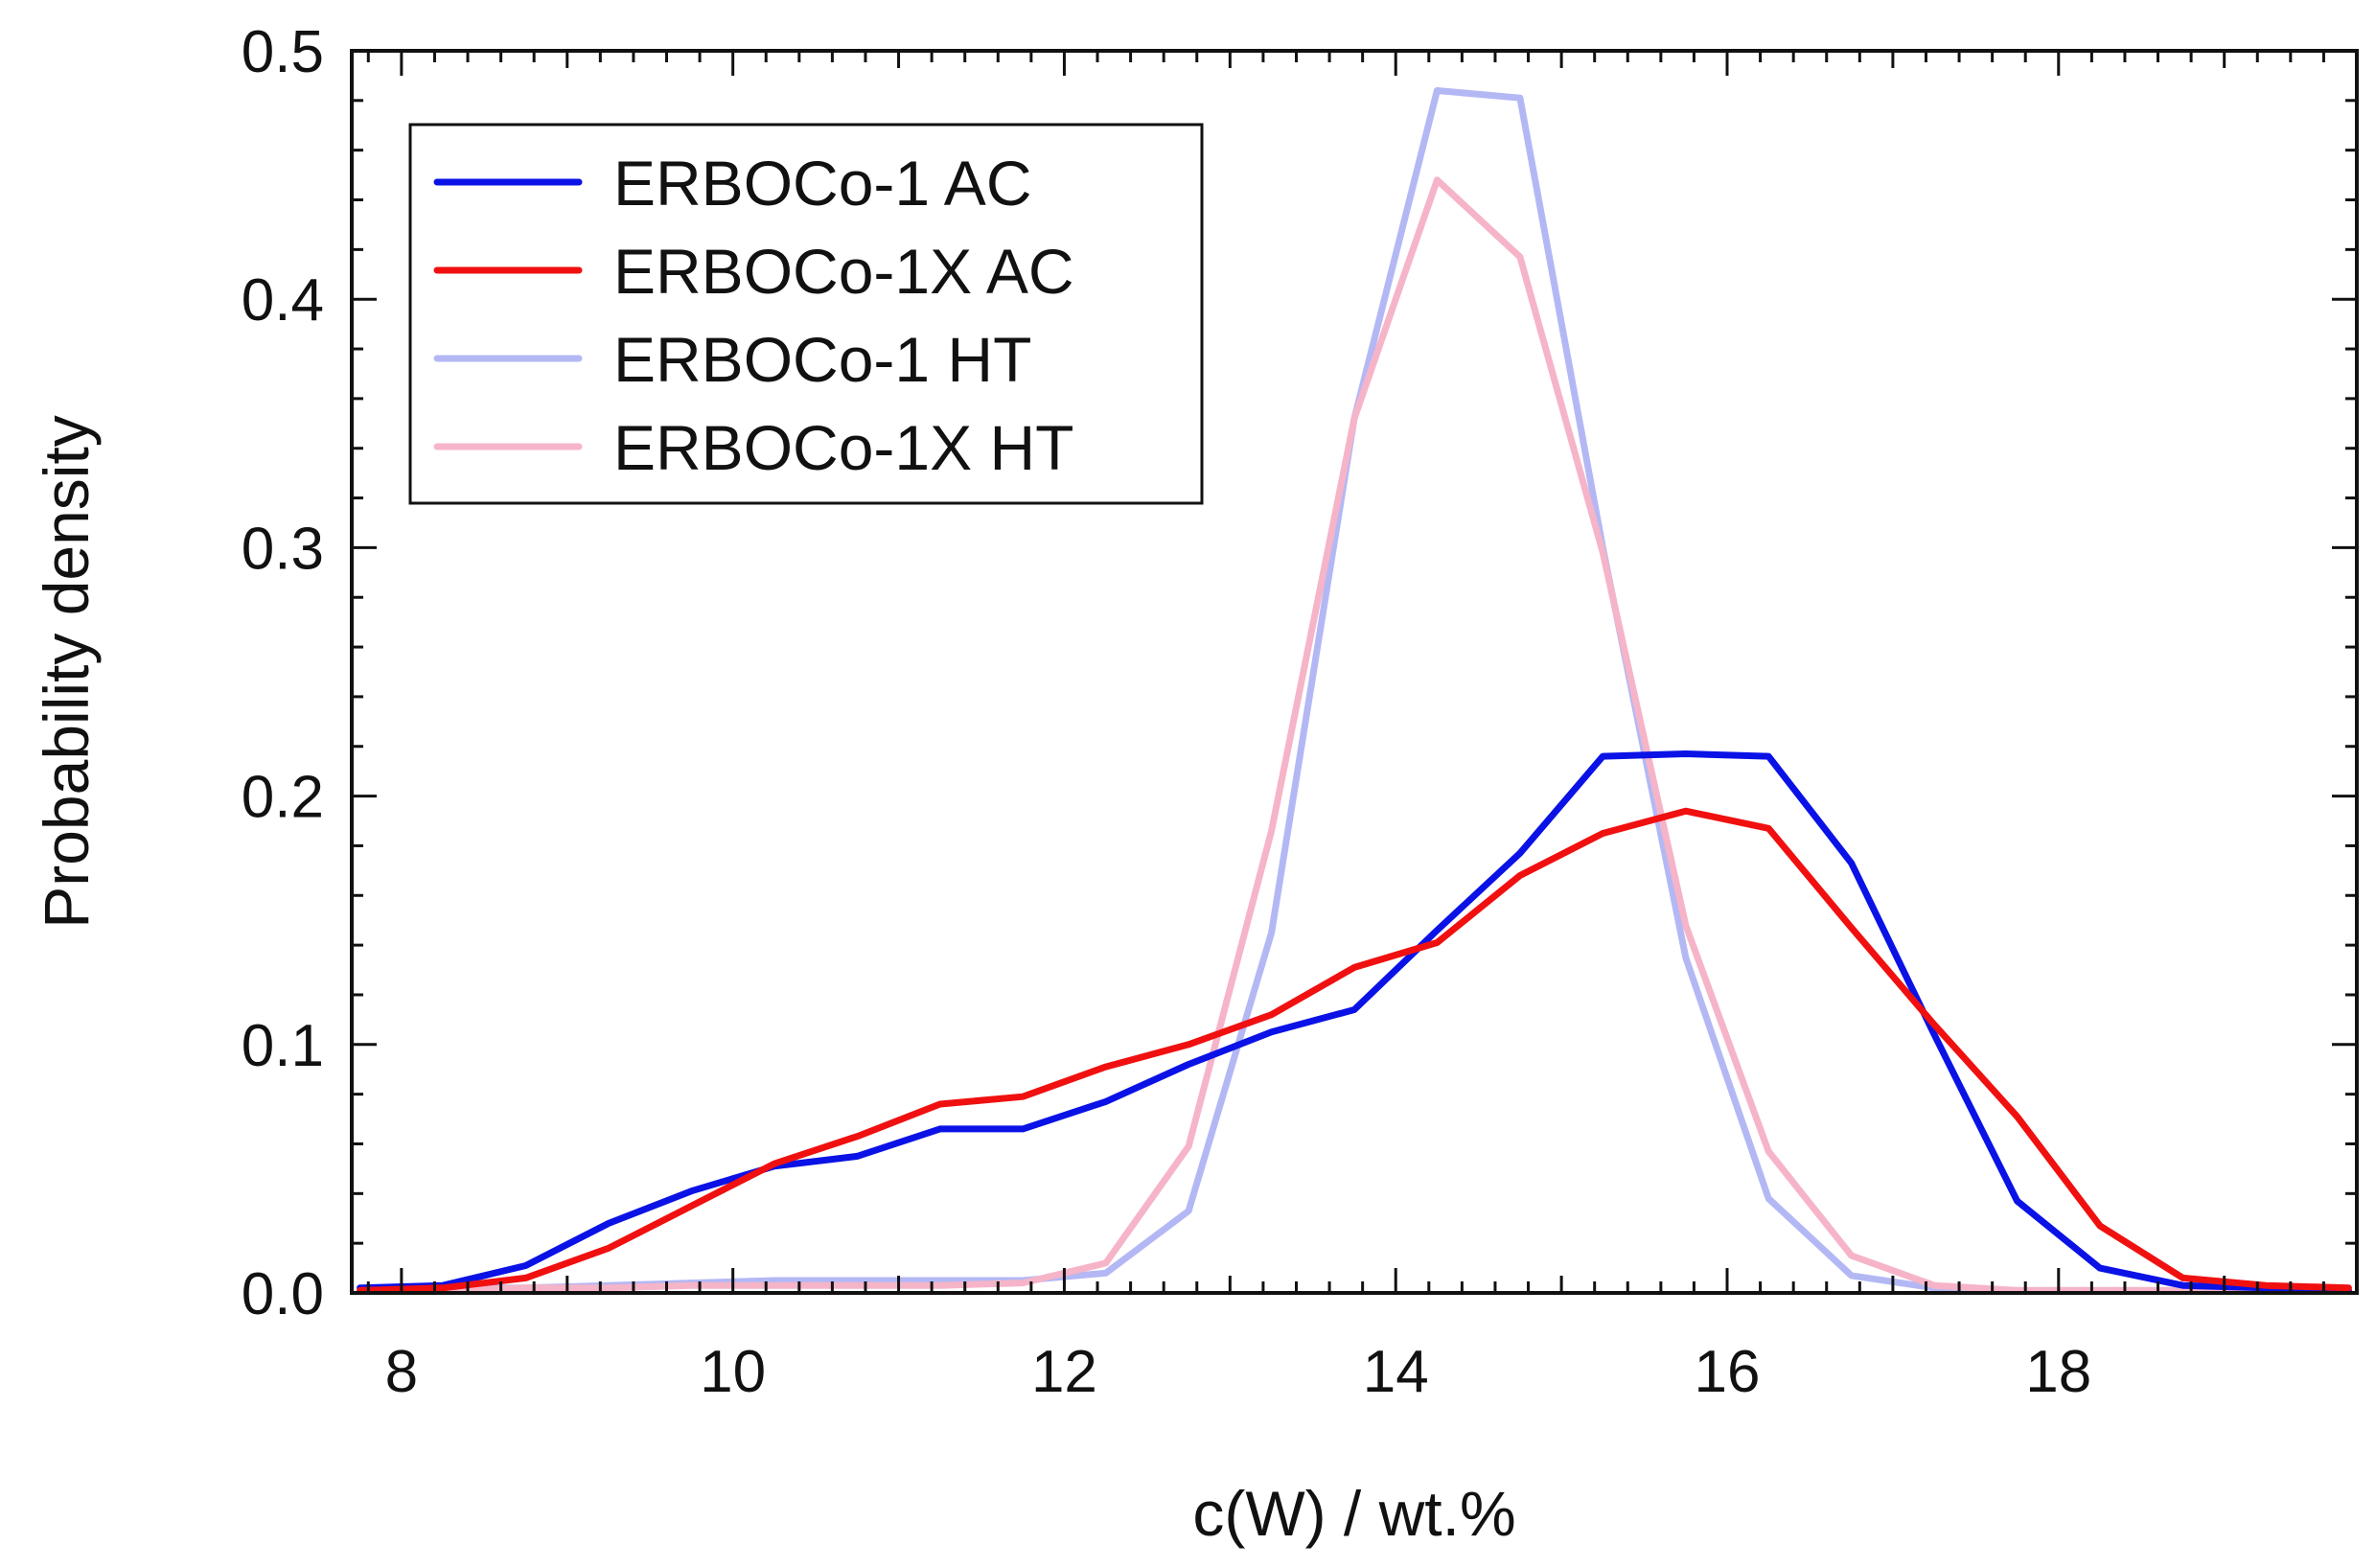 The image size is (2376, 1568). What do you see at coordinates (401, 1372) in the screenshot?
I see `x-tick-label: 8` at bounding box center [401, 1372].